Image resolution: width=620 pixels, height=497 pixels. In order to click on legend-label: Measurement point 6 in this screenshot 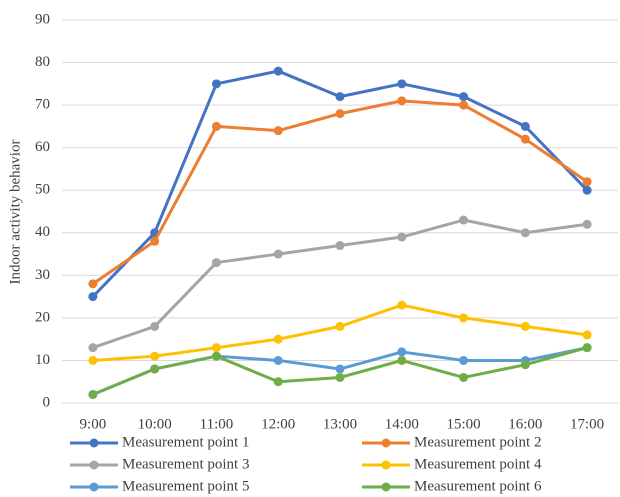, I will do `click(478, 486)`.